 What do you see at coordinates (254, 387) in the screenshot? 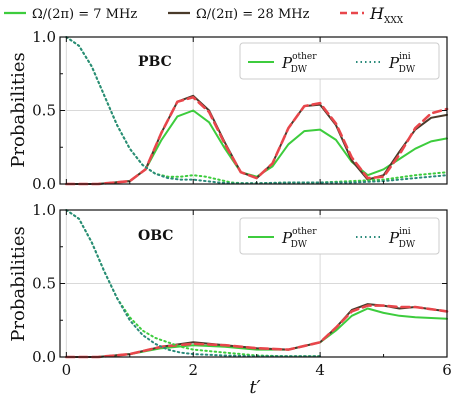
I see `x-axis-label: t′` at bounding box center [254, 387].